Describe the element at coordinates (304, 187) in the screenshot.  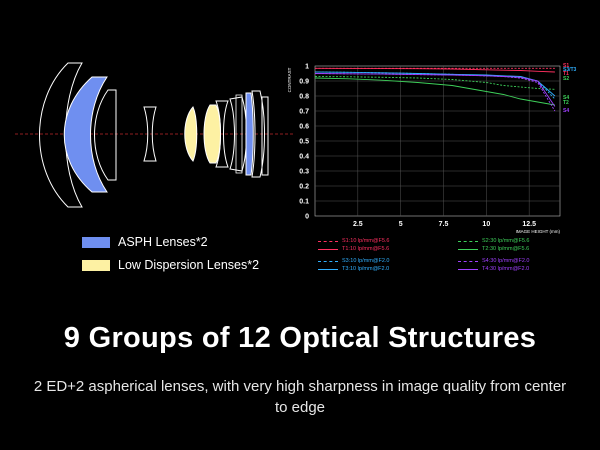
I see `y-tick-label: 0.2` at that location.